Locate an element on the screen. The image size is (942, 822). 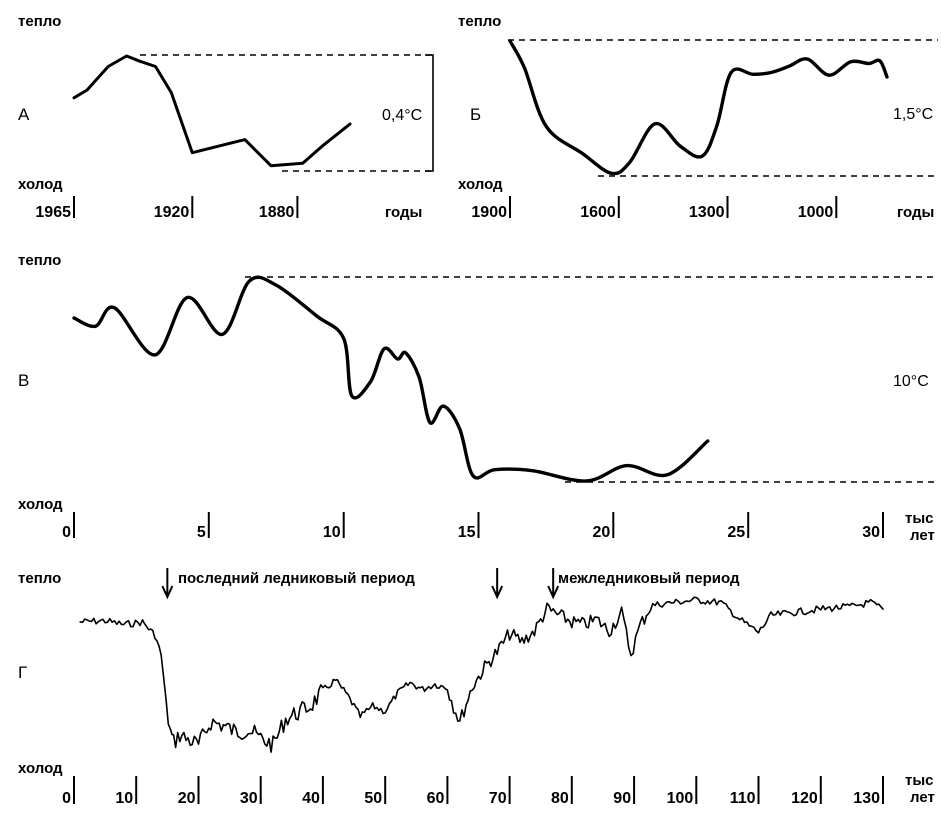
tick-label-v-6: 30 is located at coordinates (871, 532).